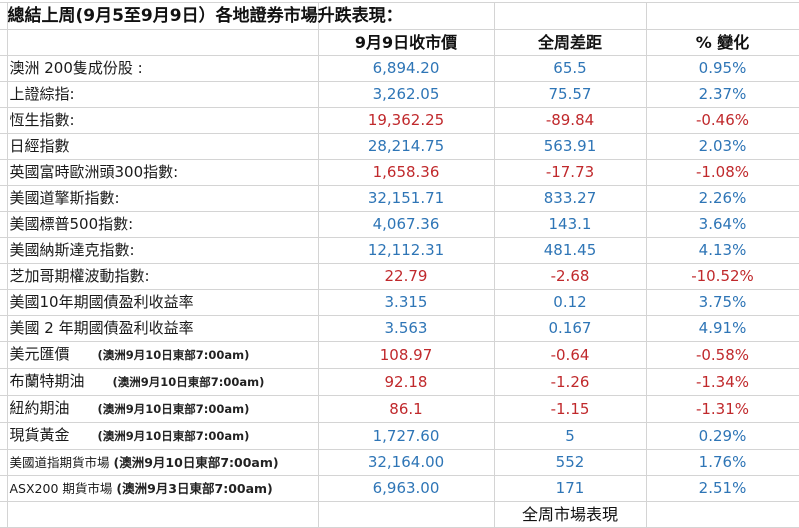 The height and width of the screenshot is (528, 799). What do you see at coordinates (162, 224) in the screenshot?
I see `instrument-name-cell: 美國標普500指數:` at bounding box center [162, 224].